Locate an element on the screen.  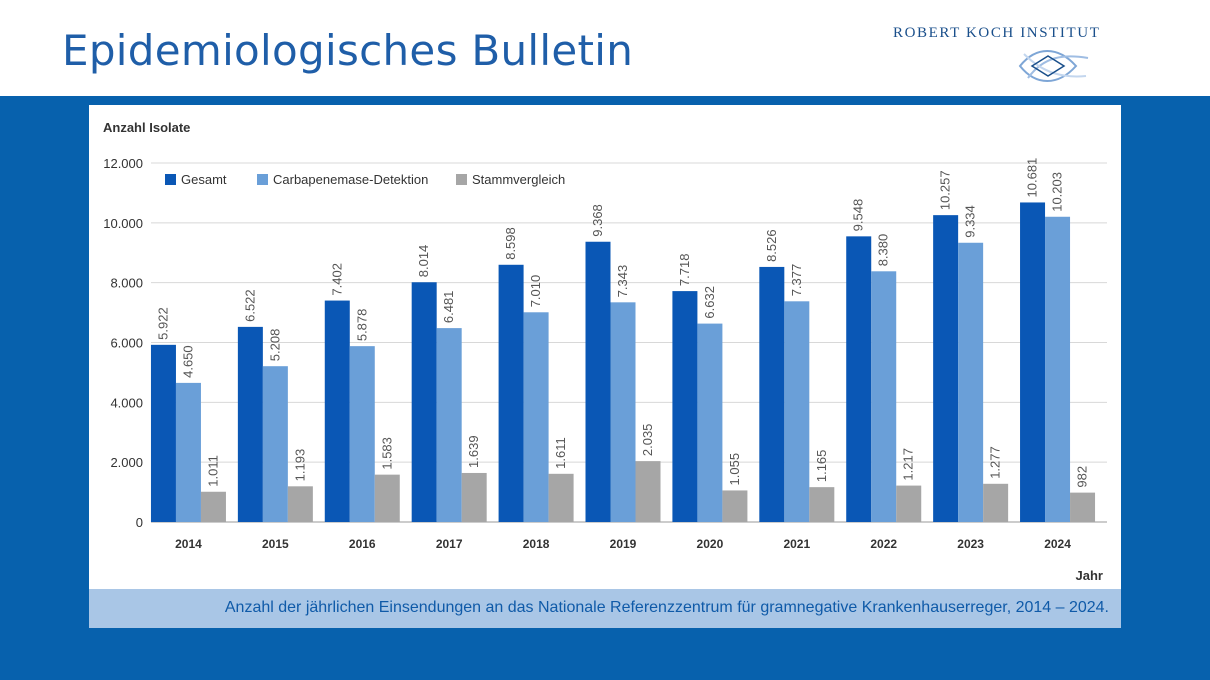
data-label: 5.922 is located at coordinates (162, 323).